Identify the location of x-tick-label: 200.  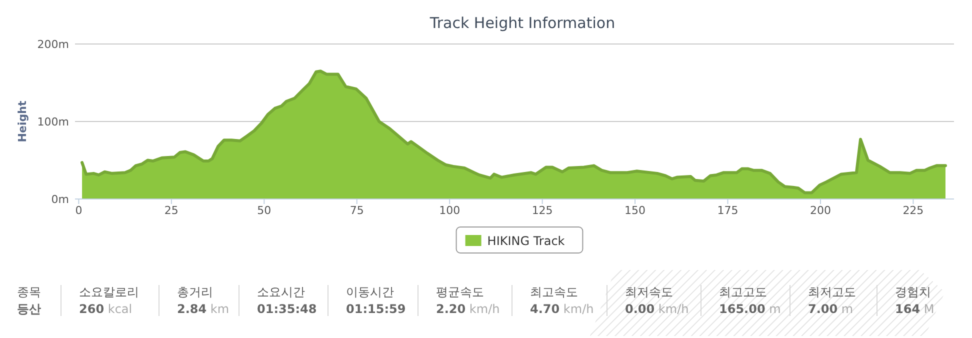
(820, 210).